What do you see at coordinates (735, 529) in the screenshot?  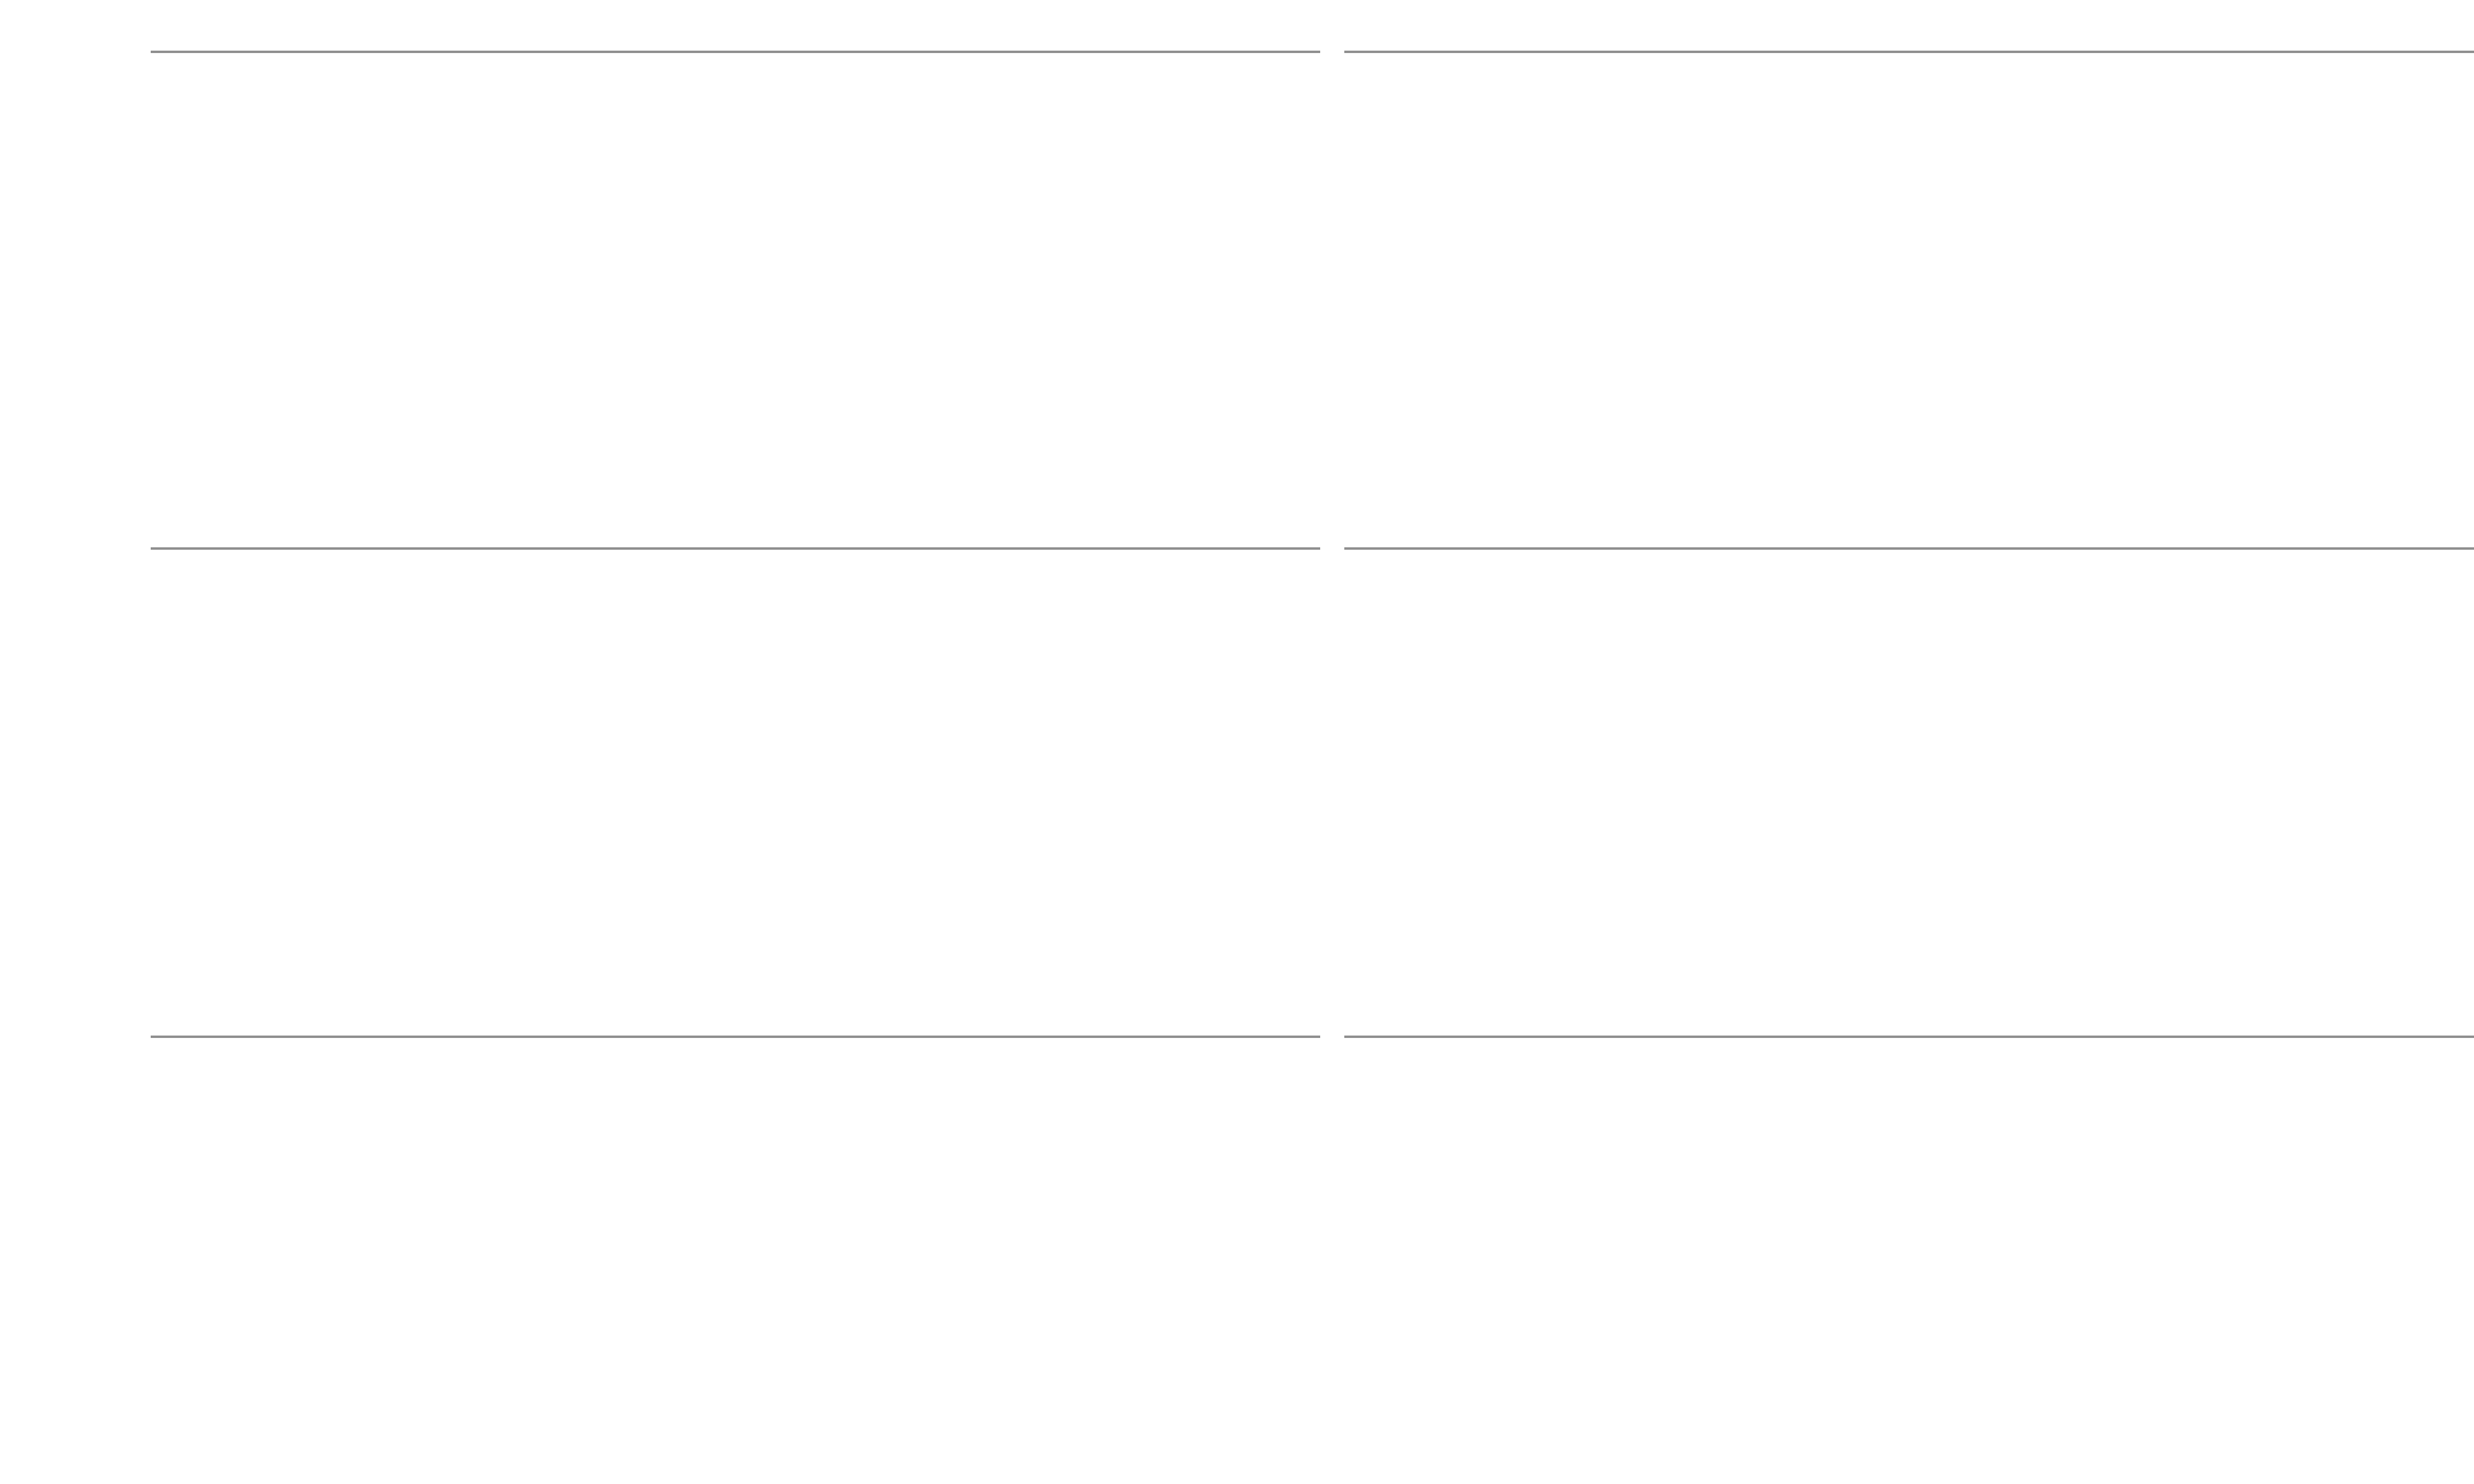 I see `panel-b-header` at bounding box center [735, 529].